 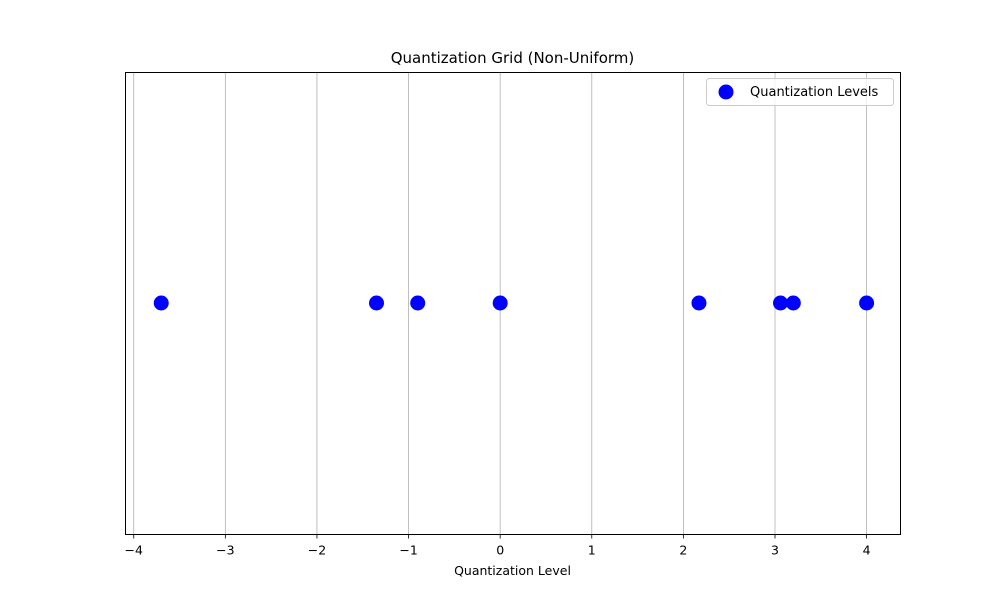 I want to click on legend-label: Quantization Levels, so click(x=814, y=92).